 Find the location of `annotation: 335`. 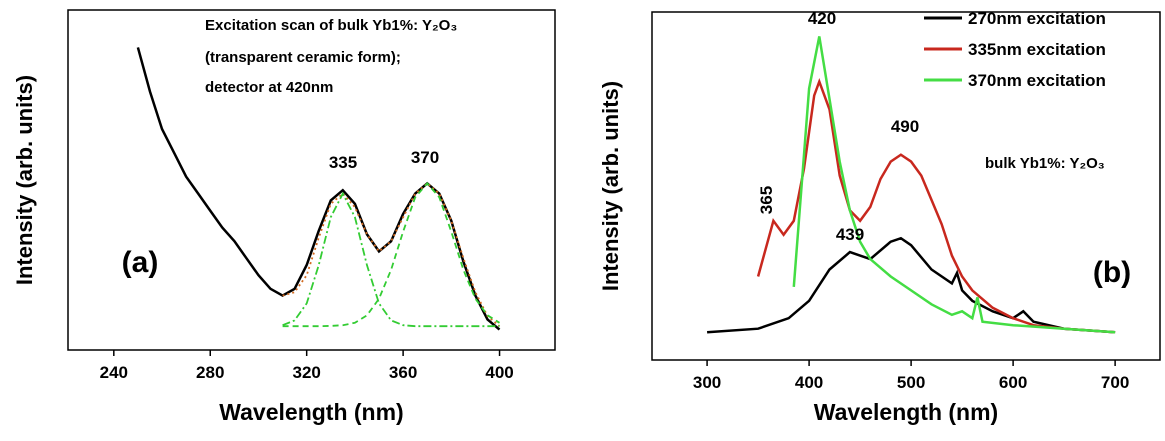

annotation: 335 is located at coordinates (343, 162).